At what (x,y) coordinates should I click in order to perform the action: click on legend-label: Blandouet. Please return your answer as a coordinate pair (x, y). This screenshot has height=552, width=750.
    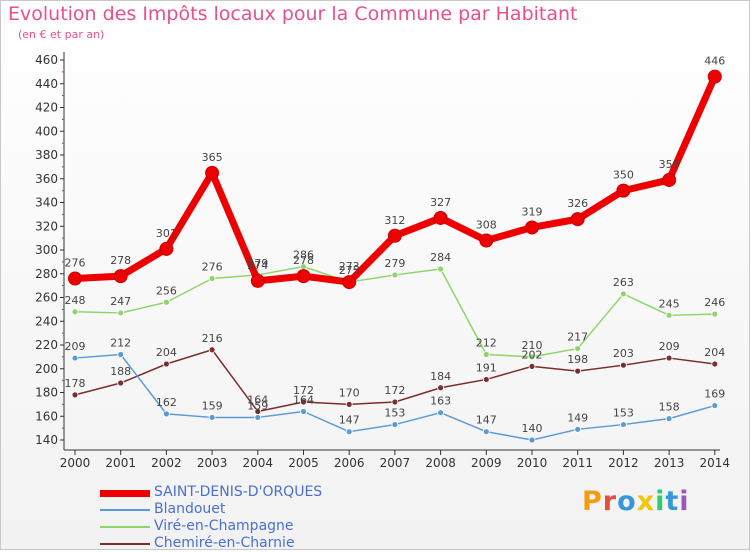
    Looking at the image, I should click on (190, 509).